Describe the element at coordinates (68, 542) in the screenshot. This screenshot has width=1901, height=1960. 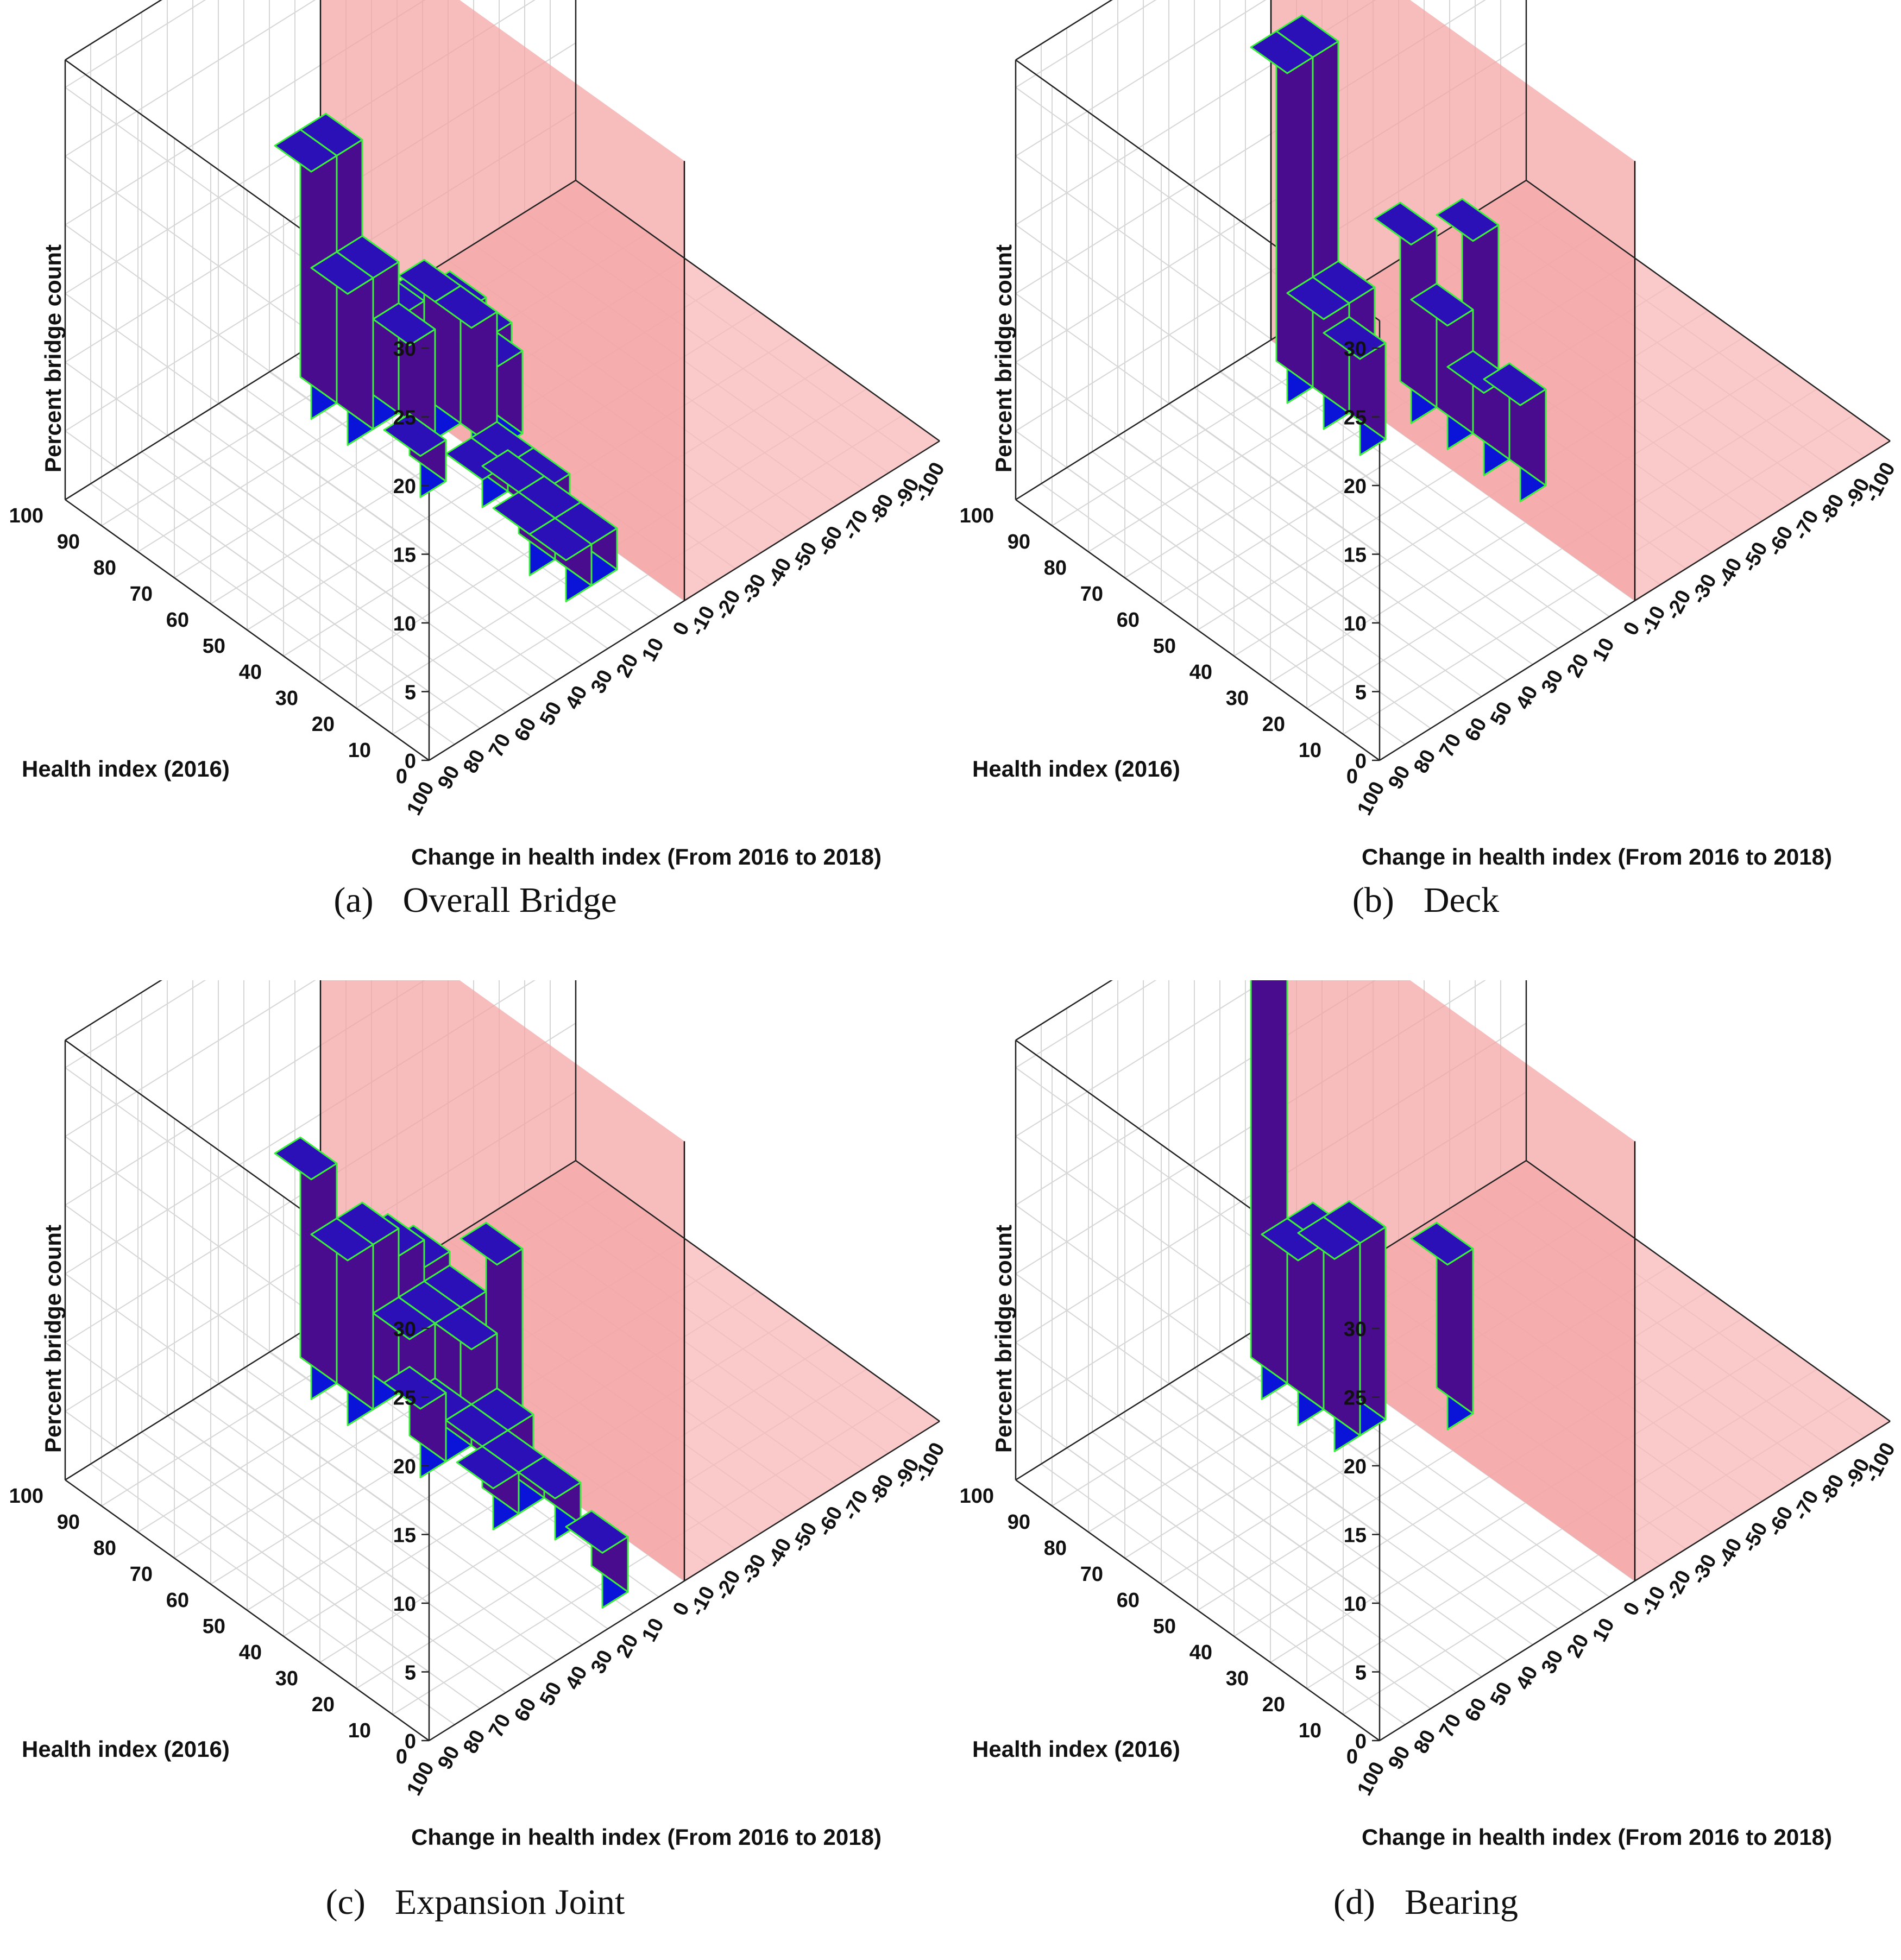
I see `y-tick-label: 90` at that location.